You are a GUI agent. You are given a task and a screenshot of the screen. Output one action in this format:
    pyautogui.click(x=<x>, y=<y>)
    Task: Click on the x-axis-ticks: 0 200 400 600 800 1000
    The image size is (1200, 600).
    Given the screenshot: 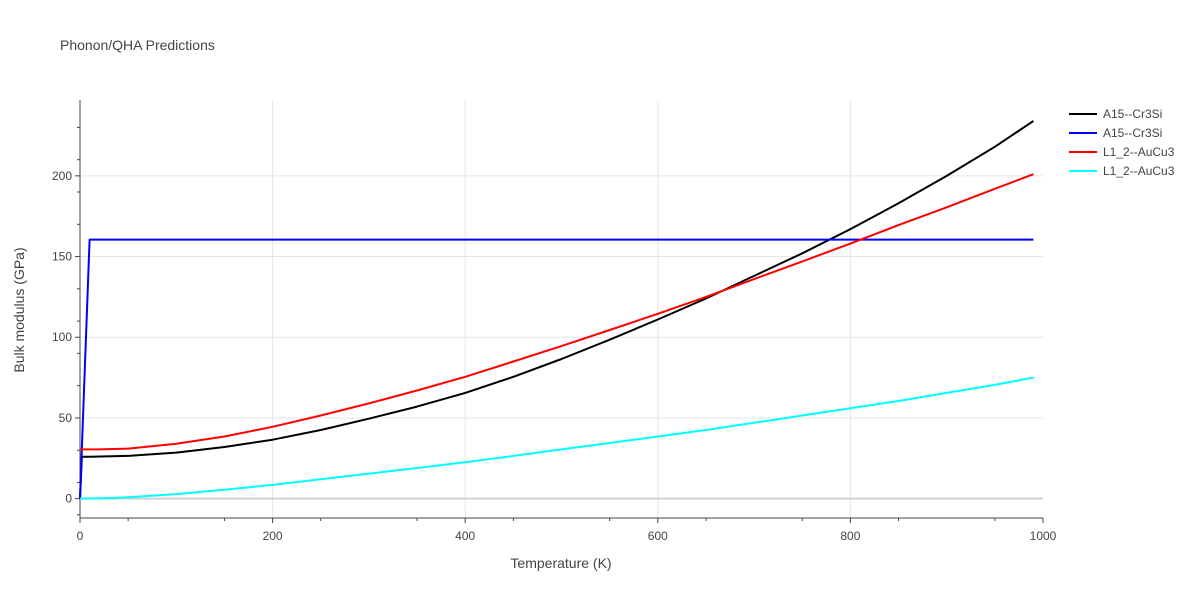 What is the action you would take?
    pyautogui.click(x=567, y=530)
    